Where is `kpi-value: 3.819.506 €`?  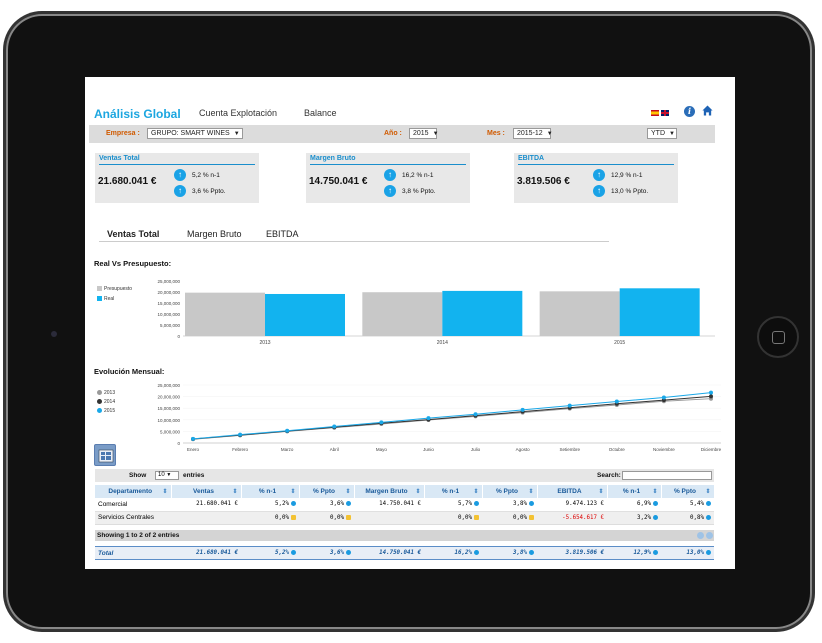 kpi-value: 3.819.506 € is located at coordinates (543, 181).